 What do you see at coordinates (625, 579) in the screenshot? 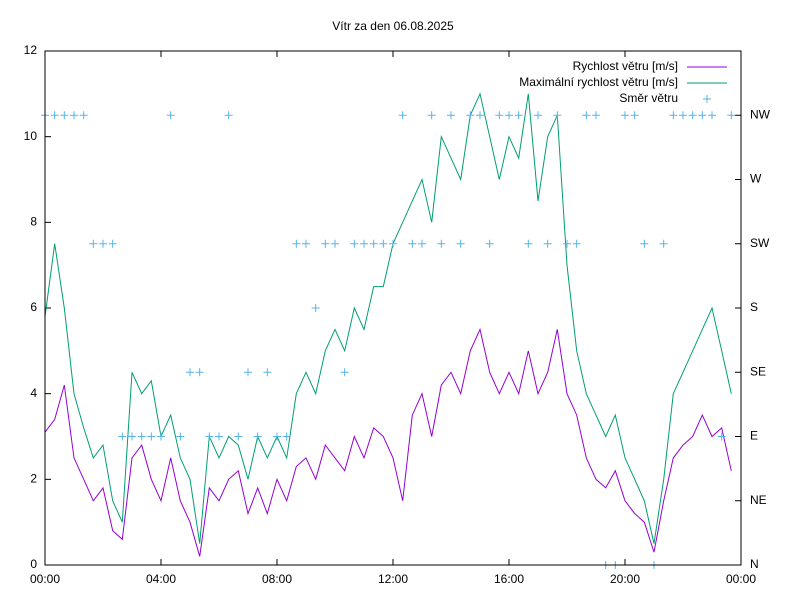
I see `x-tick-label: 20:00` at bounding box center [625, 579].